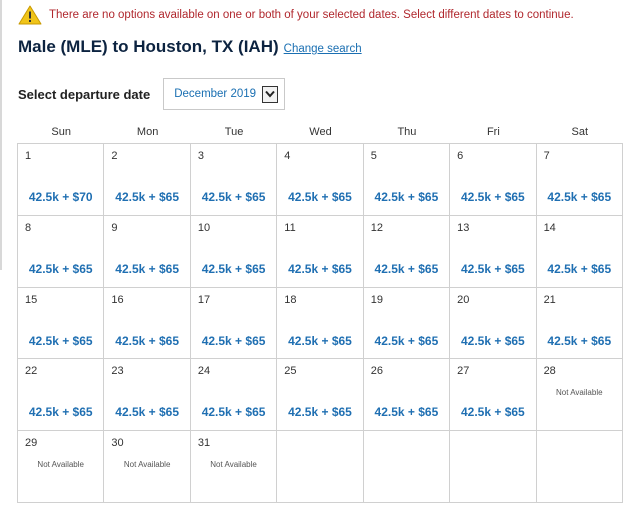 This screenshot has height=513, width=636. I want to click on weekday-wed: Wed, so click(320, 132).